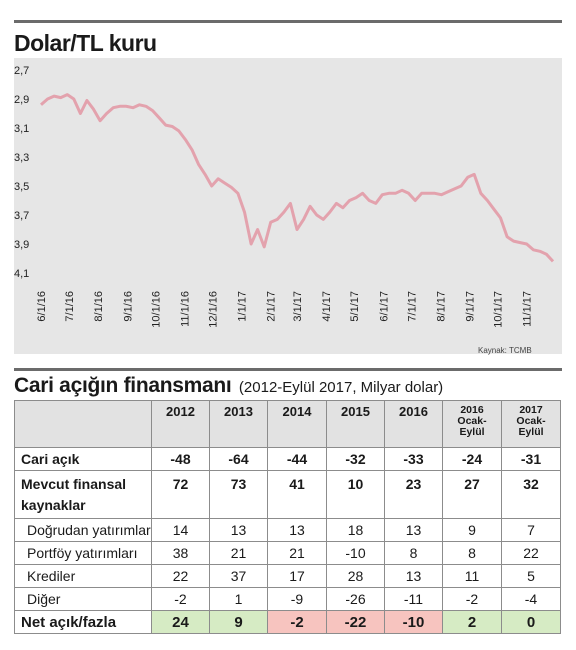 This screenshot has height=650, width=576. Describe the element at coordinates (83, 494) in the screenshot. I see `row-label: Mevcut finansal kaynaklar` at that location.